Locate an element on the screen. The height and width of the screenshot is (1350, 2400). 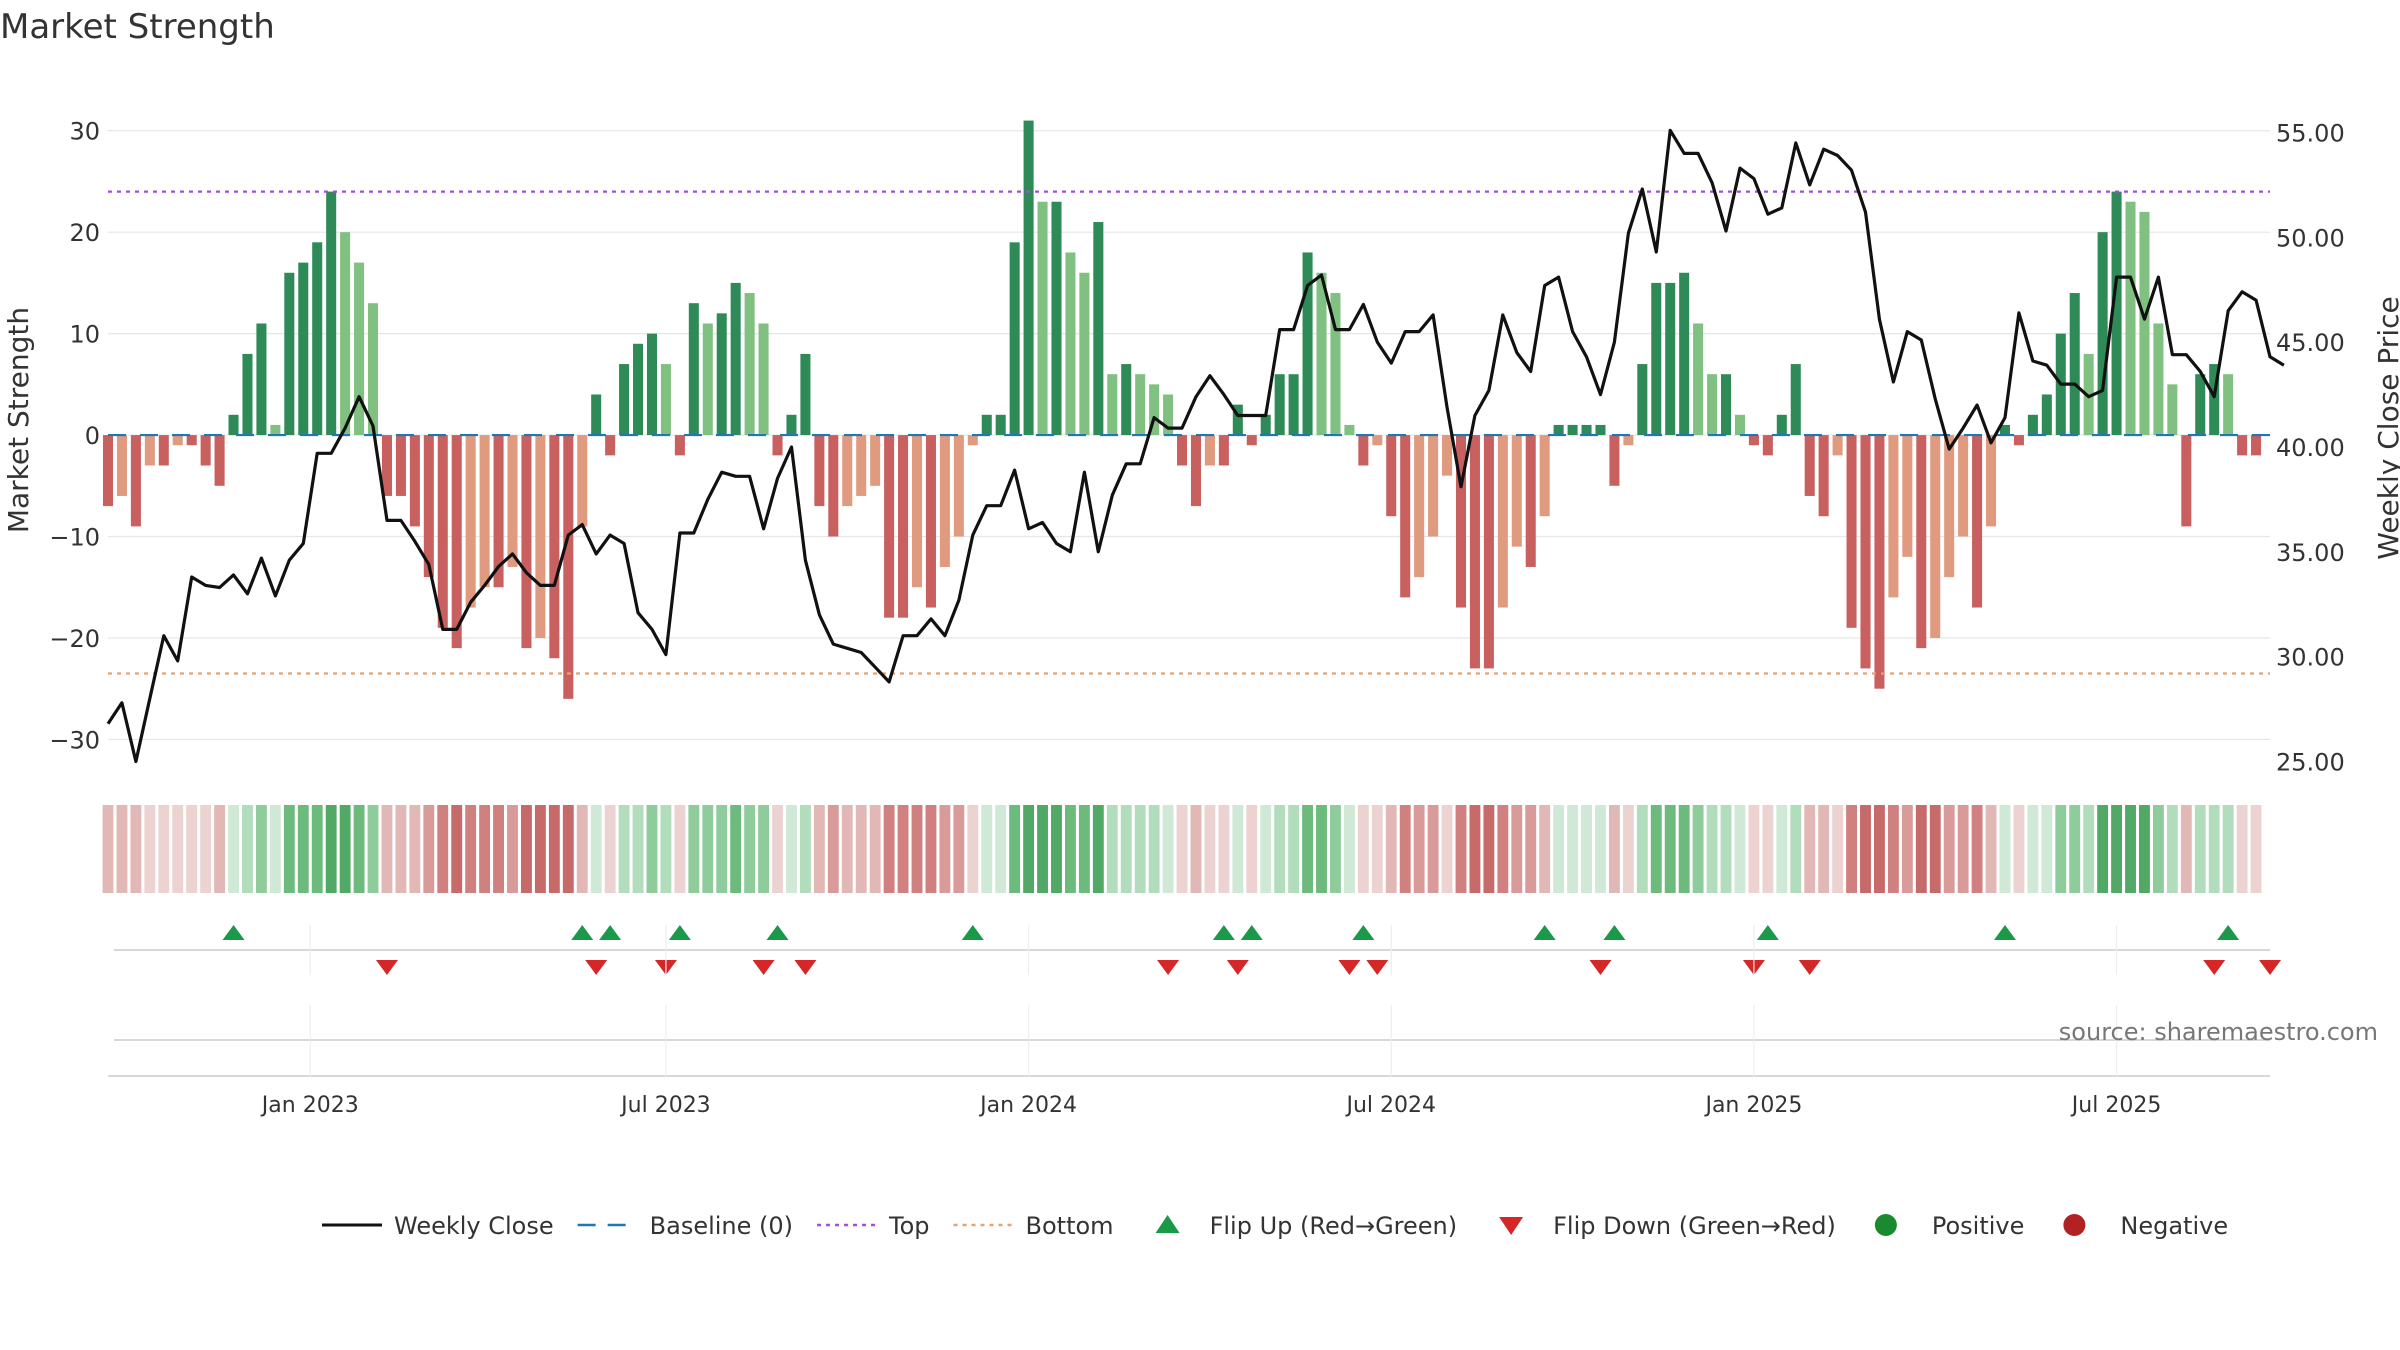
left-tick-label: −20 is located at coordinates (74, 639).